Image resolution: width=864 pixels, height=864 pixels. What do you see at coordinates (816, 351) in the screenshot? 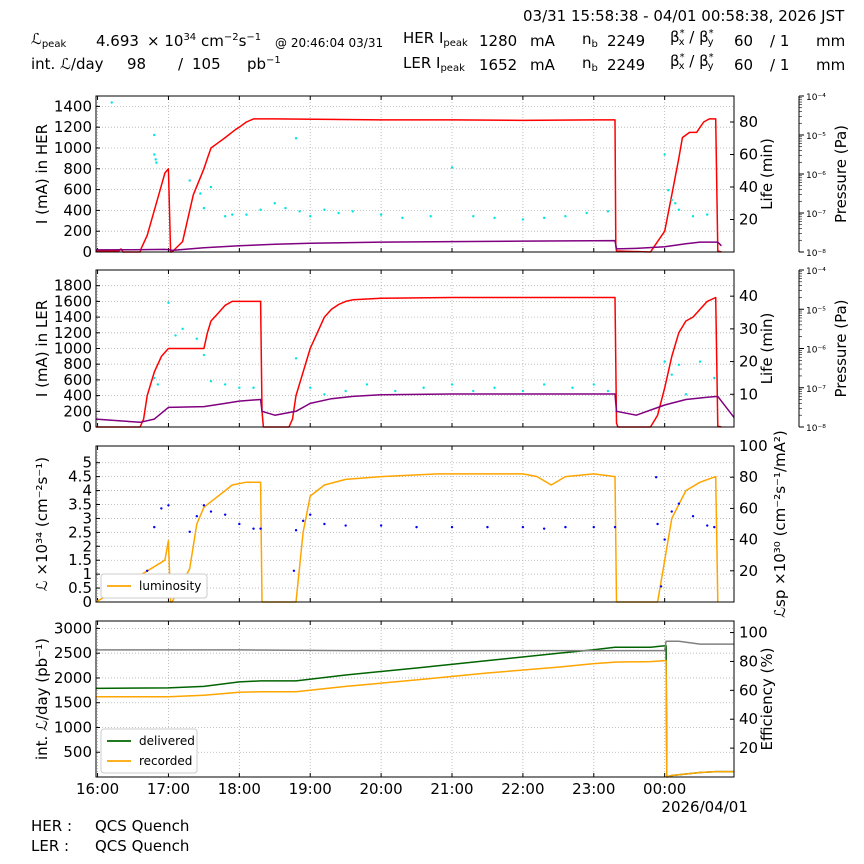
I see `panel2-y3tick-label: 10⁻⁶` at bounding box center [816, 351].